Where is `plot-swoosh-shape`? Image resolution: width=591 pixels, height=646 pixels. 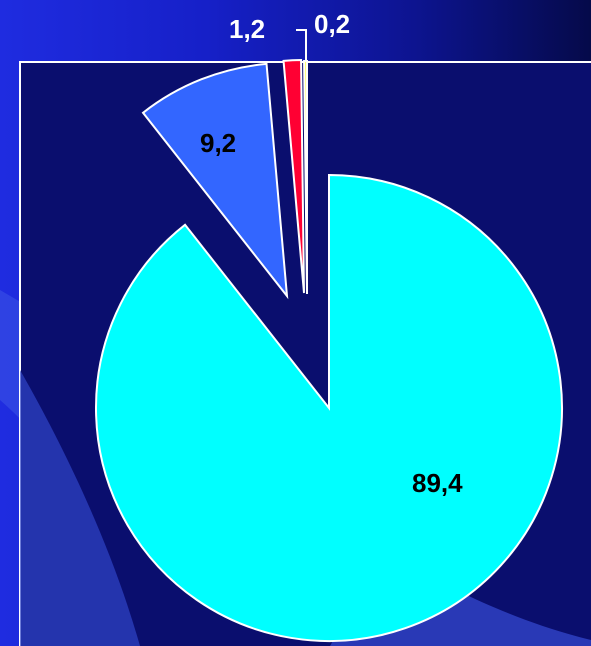 plot-swoosh-shape is located at coordinates (80, 508).